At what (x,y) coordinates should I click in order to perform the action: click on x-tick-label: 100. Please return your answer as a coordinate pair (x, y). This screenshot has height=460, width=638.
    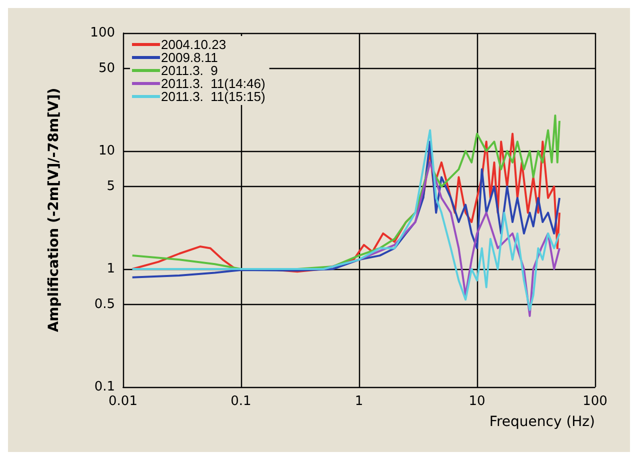
    Looking at the image, I should click on (595, 401).